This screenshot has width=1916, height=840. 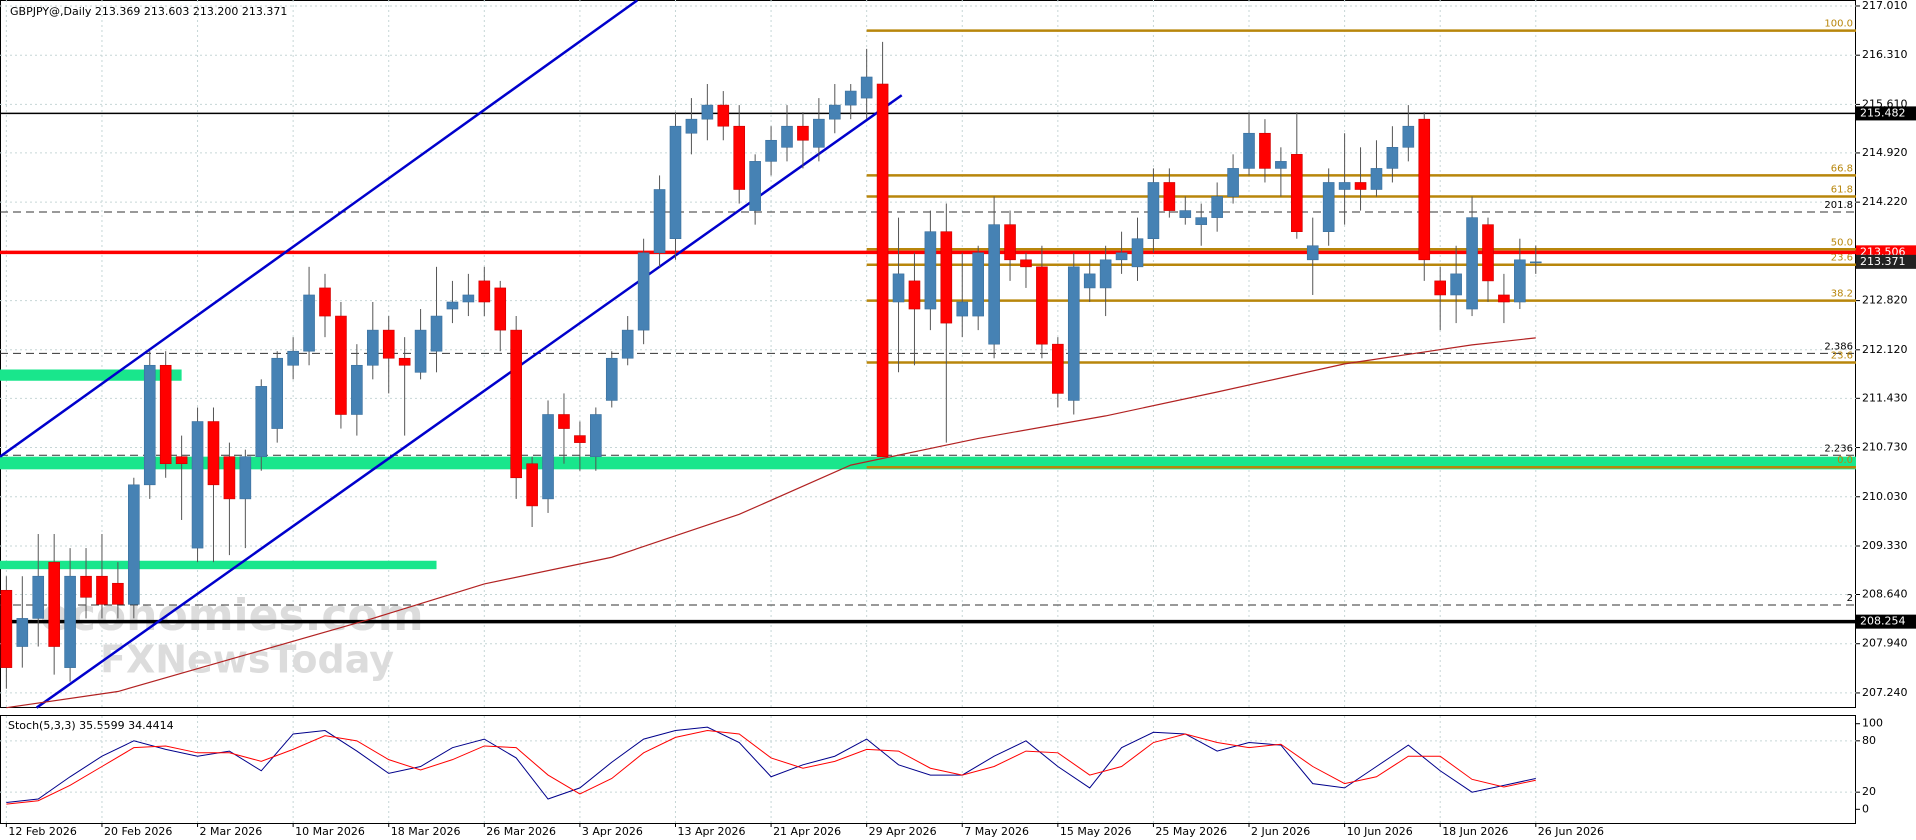 I want to click on stoch-tick-label: 20, so click(x=1869, y=791).